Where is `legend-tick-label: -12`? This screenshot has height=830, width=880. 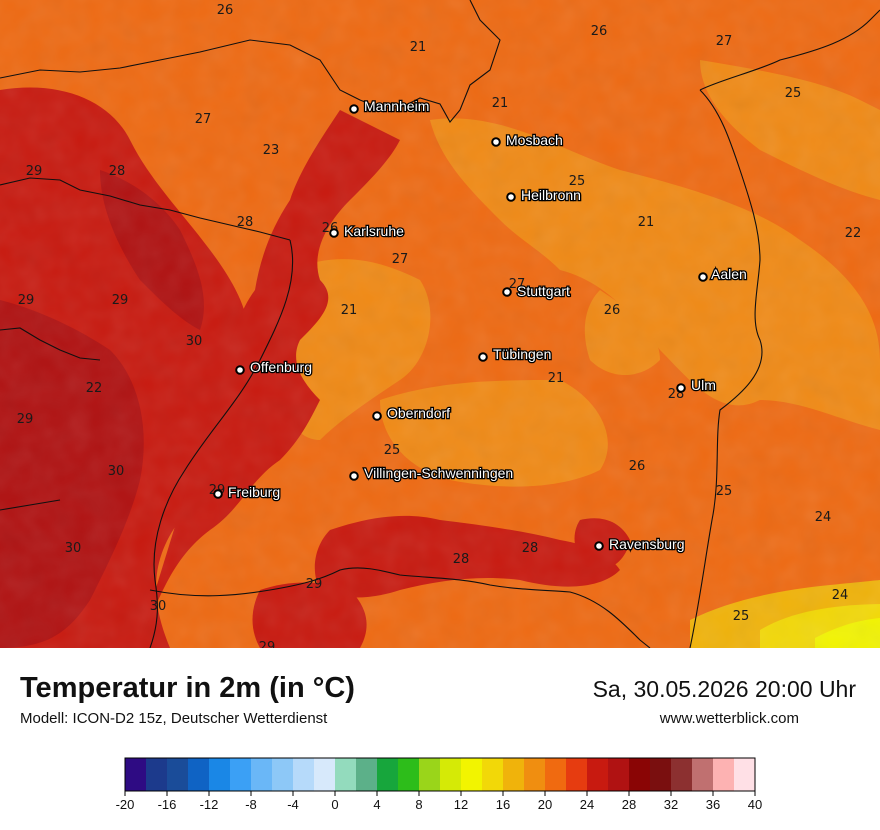 legend-tick-label: -12 is located at coordinates (209, 804).